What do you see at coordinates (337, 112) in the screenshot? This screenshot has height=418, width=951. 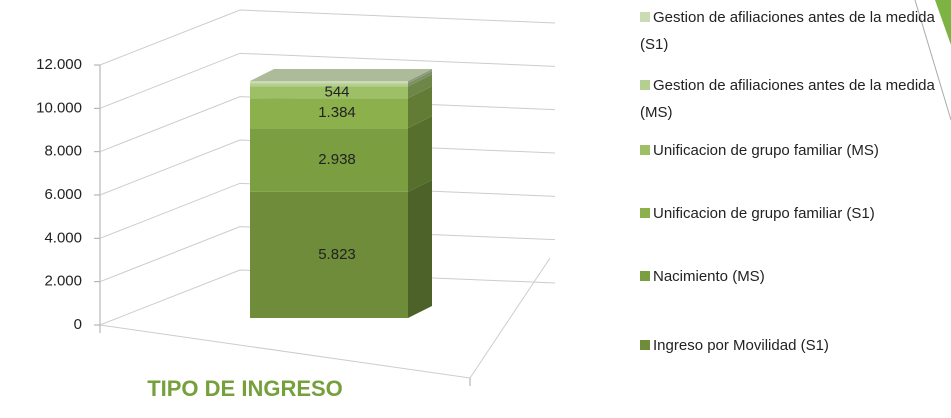 I see `data-label: 1.384` at bounding box center [337, 112].